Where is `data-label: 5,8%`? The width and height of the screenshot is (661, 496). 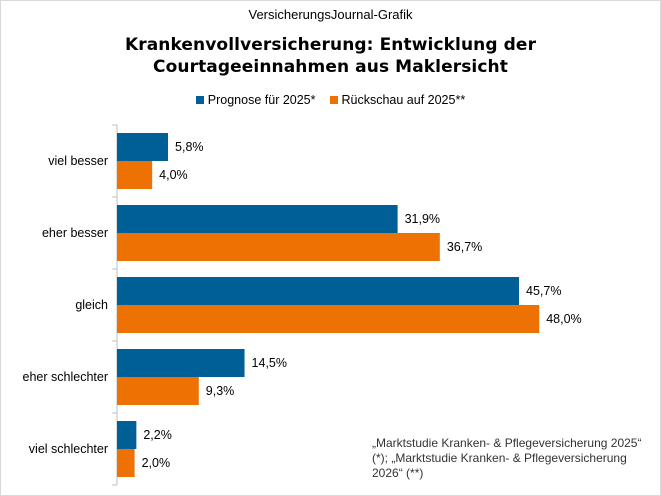 data-label: 5,8% is located at coordinates (189, 147).